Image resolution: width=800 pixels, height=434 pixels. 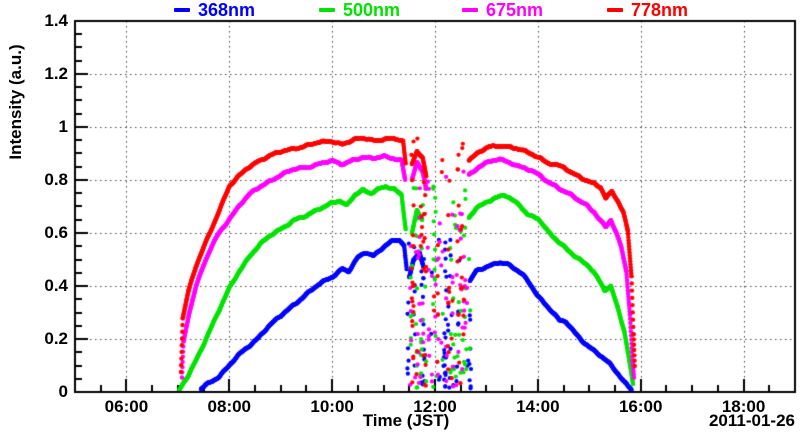 I want to click on legend-entry-368nm: 368nm, so click(x=214, y=10).